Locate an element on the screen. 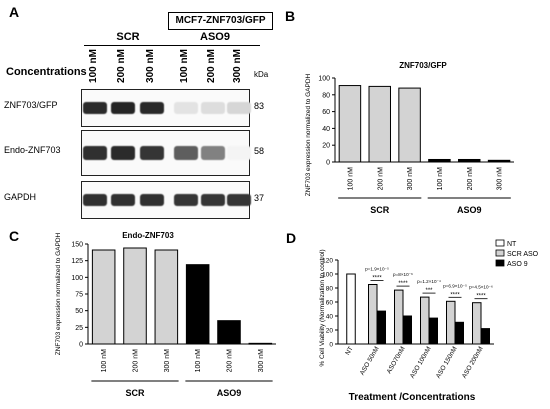 The width and height of the screenshot is (550, 409). panel-d-letter: D is located at coordinates (291, 238).